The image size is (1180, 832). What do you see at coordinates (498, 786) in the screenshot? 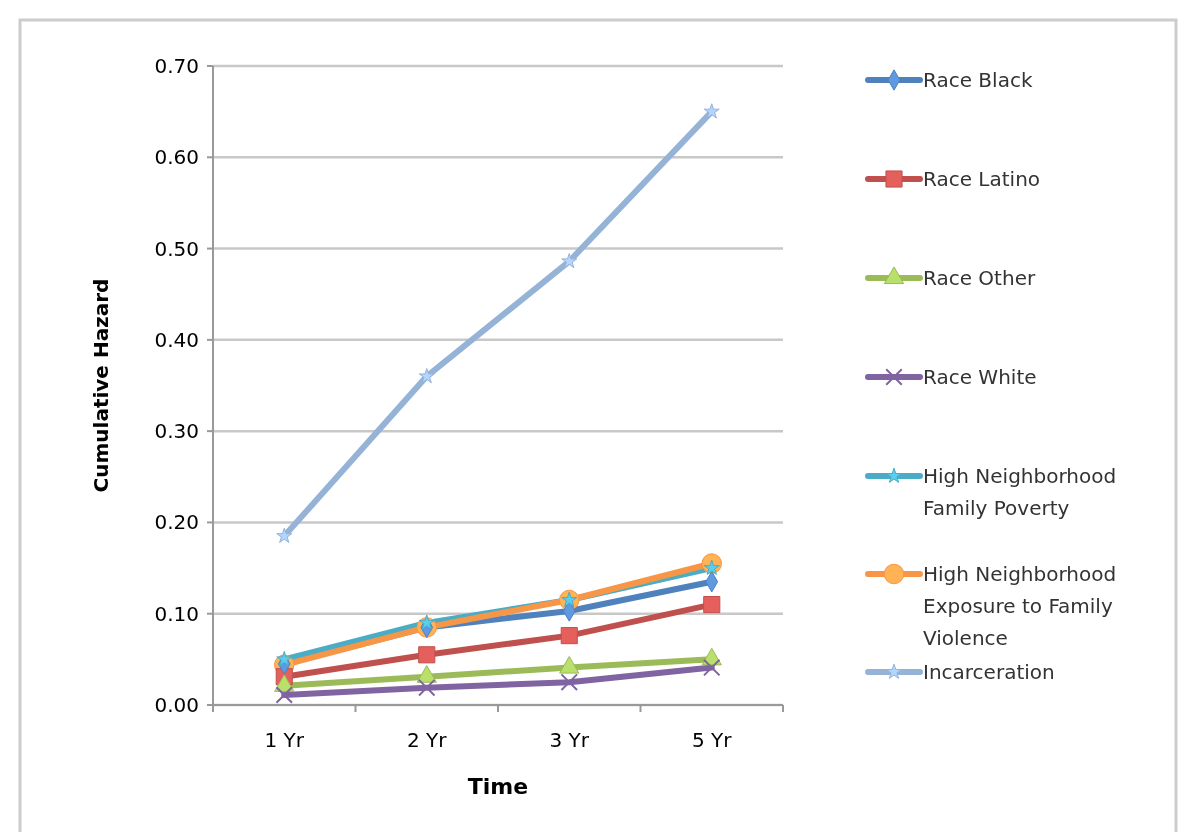
I see `x-axis-title: Time` at bounding box center [498, 786].